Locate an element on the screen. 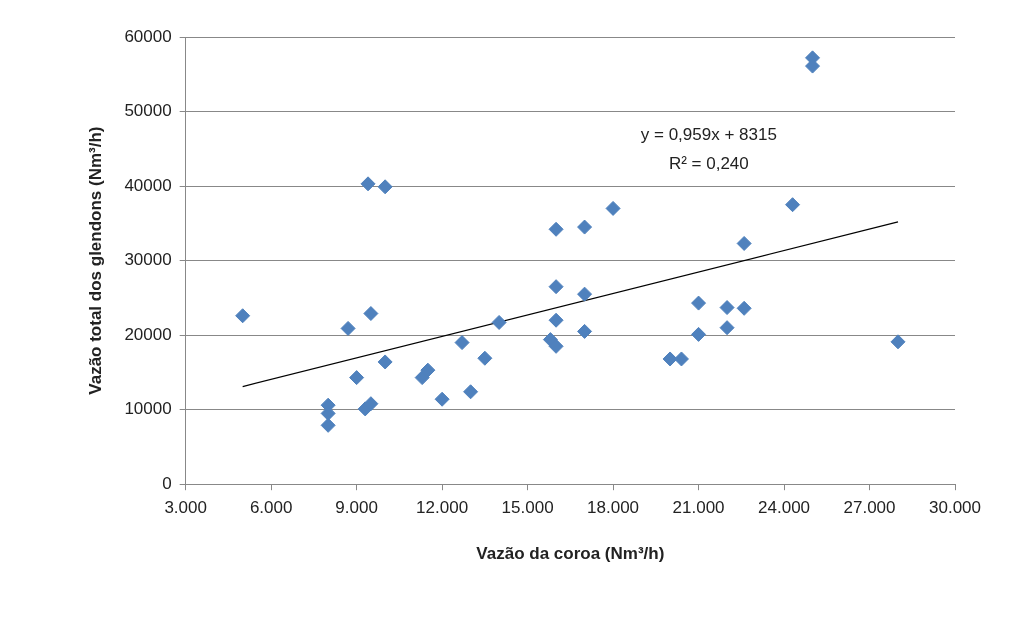 The image size is (1012, 621). y-tick-label: 20000 is located at coordinates (148, 334).